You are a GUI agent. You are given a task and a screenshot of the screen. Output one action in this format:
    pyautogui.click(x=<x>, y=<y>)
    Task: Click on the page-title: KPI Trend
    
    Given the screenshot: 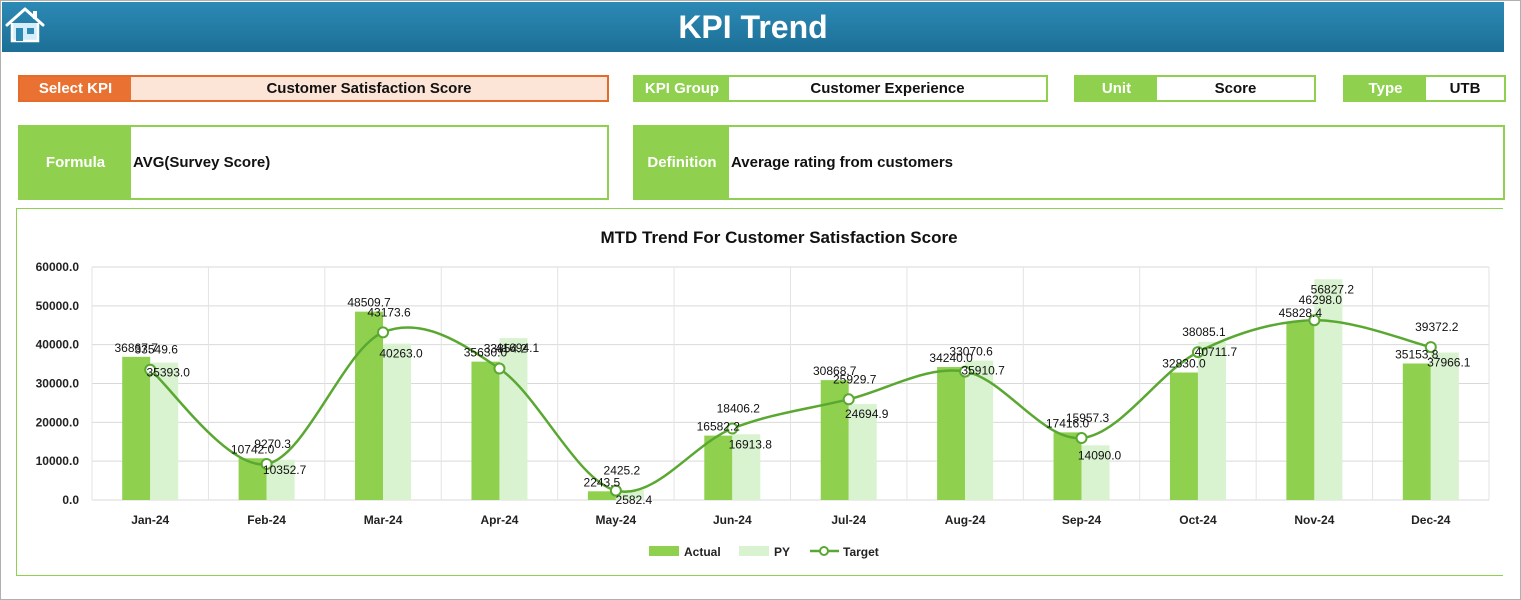 What is the action you would take?
    pyautogui.click(x=753, y=27)
    